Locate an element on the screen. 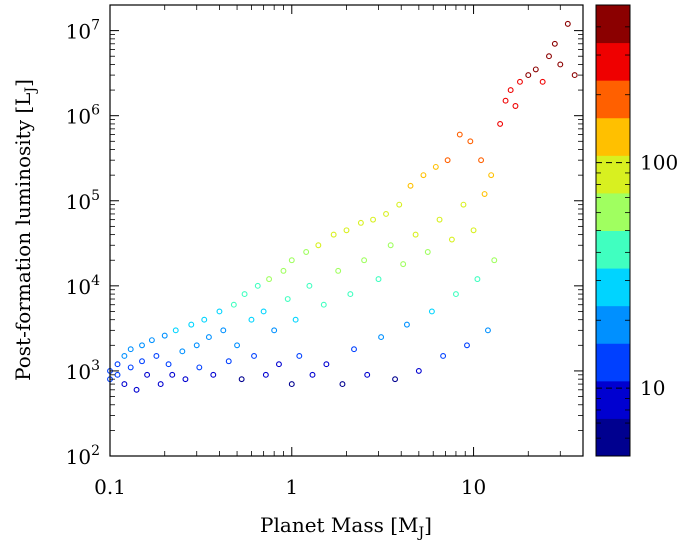 This screenshot has height=548, width=683. colorbar-frame is located at coordinates (613, 230).